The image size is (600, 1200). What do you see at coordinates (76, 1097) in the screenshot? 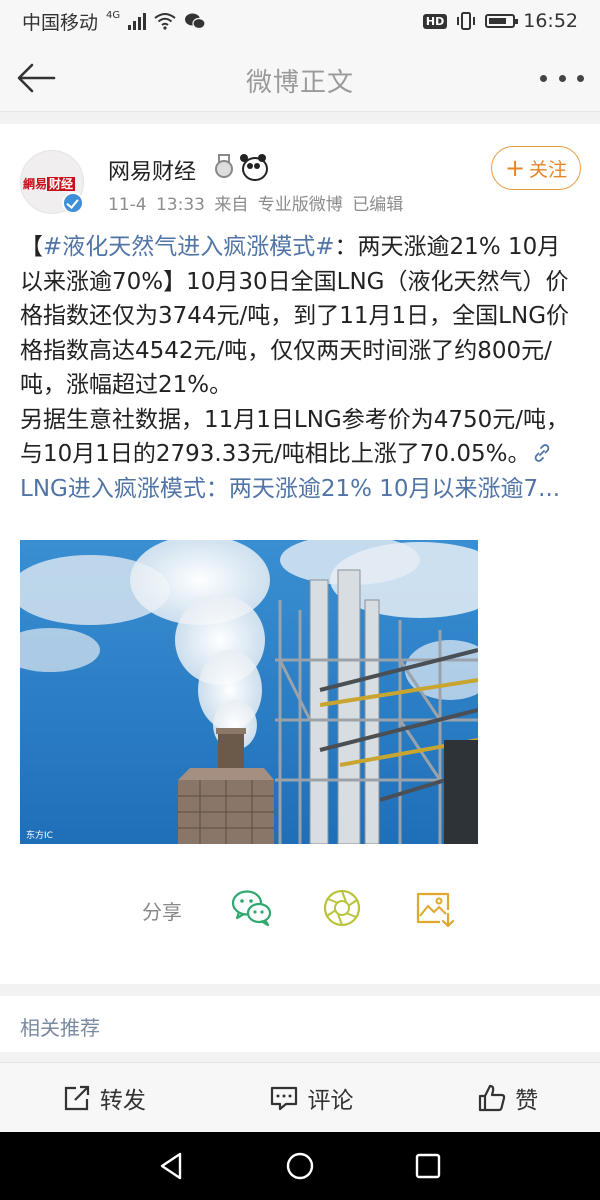
I see `repost-icon` at bounding box center [76, 1097].